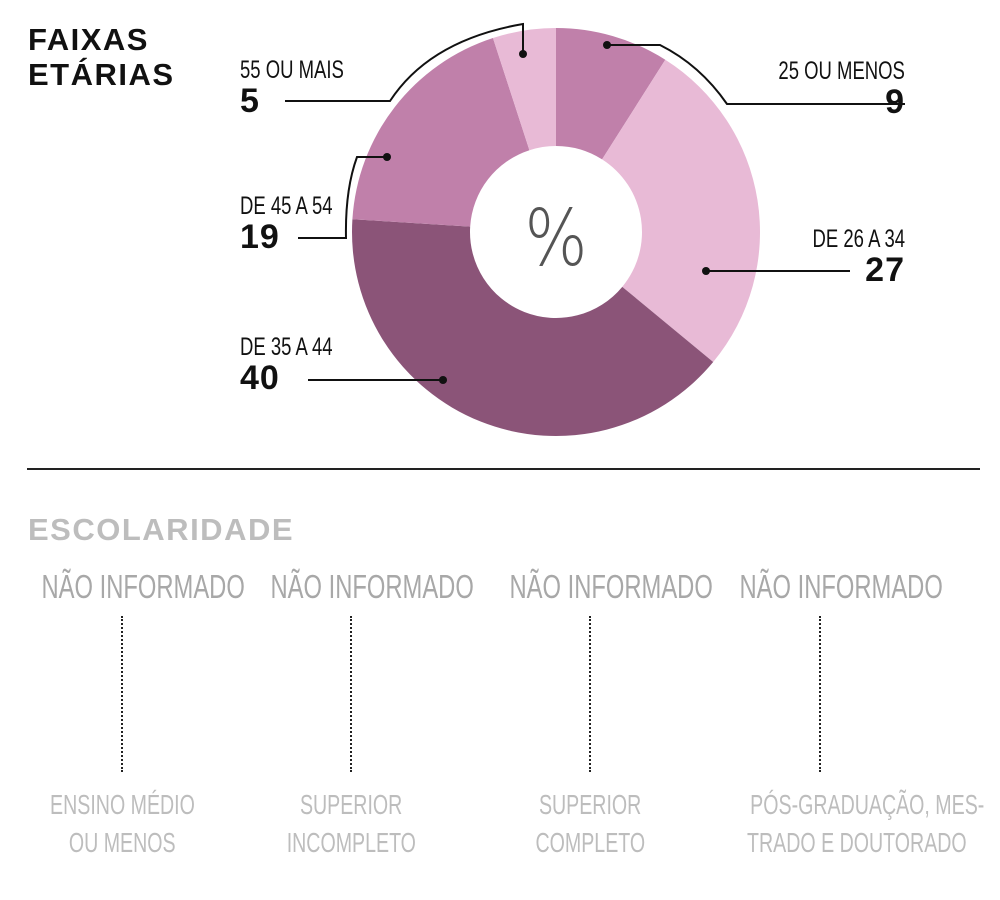  Describe the element at coordinates (260, 237) in the screenshot. I see `data-label: 19` at that location.